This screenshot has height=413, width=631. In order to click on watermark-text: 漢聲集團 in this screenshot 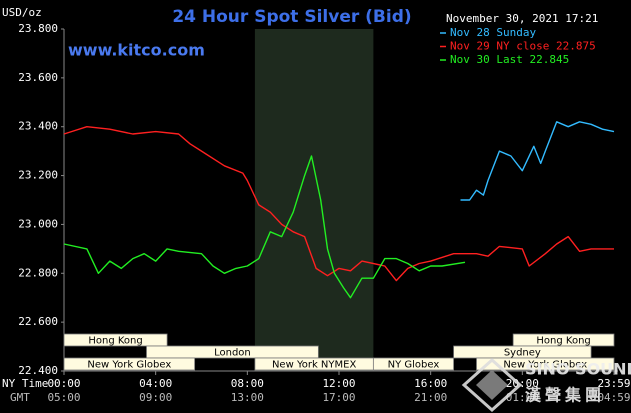, I will do `click(565, 395)`.